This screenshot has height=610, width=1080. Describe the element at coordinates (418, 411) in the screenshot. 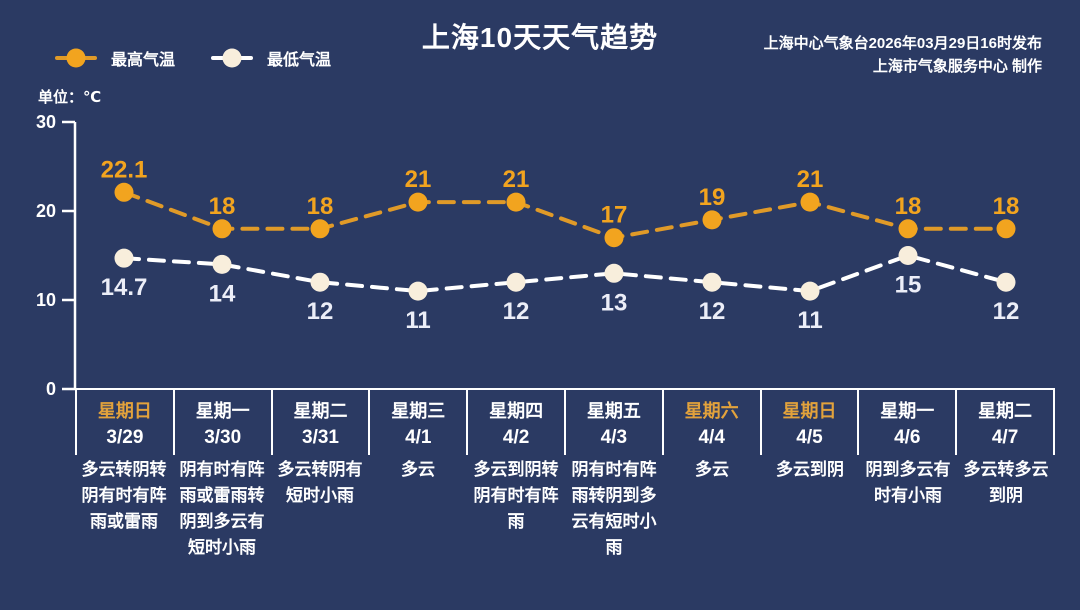

I see `weekday-label: 星期三` at that location.